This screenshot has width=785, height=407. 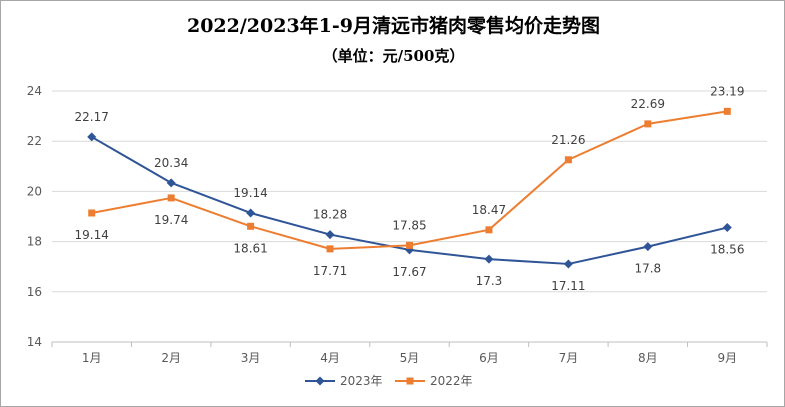 I want to click on data-label: 17.67, so click(x=409, y=272).